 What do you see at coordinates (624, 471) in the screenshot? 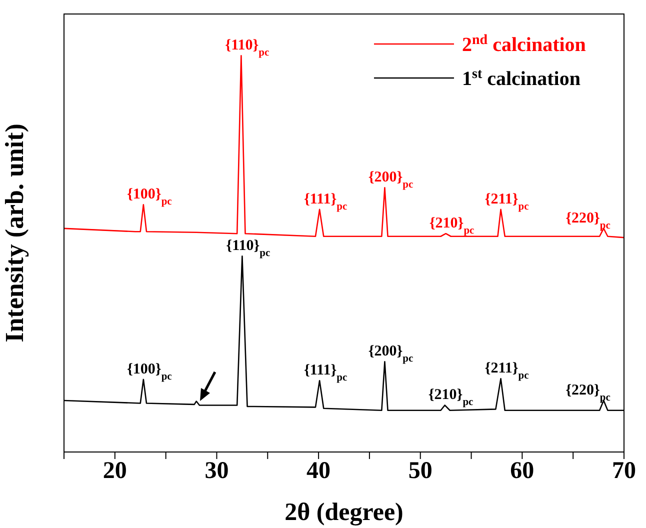
I see `x-tick-label: 70` at bounding box center [624, 471].